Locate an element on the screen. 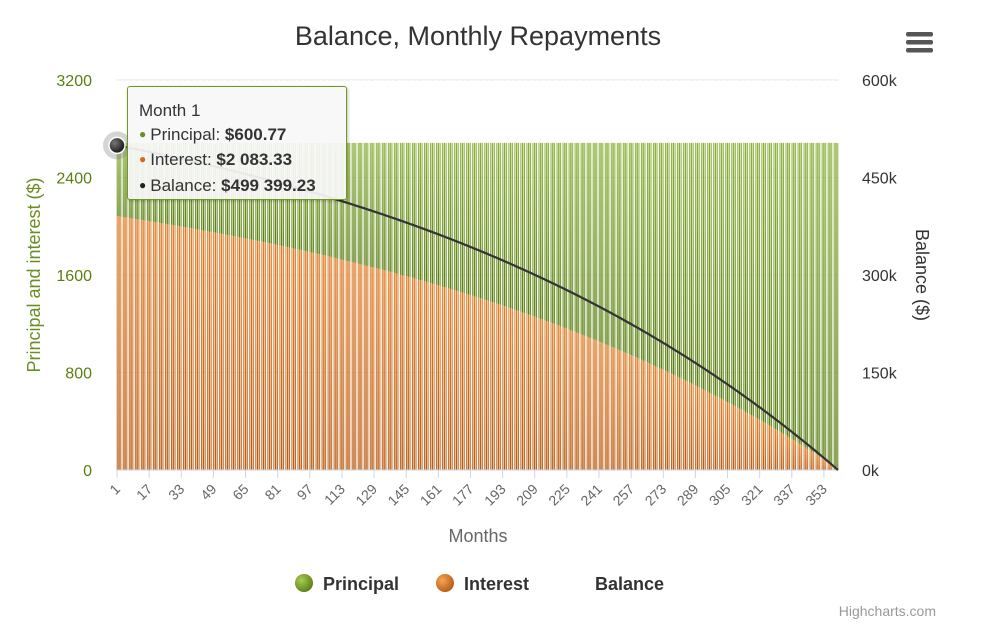  tooltip-balance-value: $499 399.23 is located at coordinates (268, 185).